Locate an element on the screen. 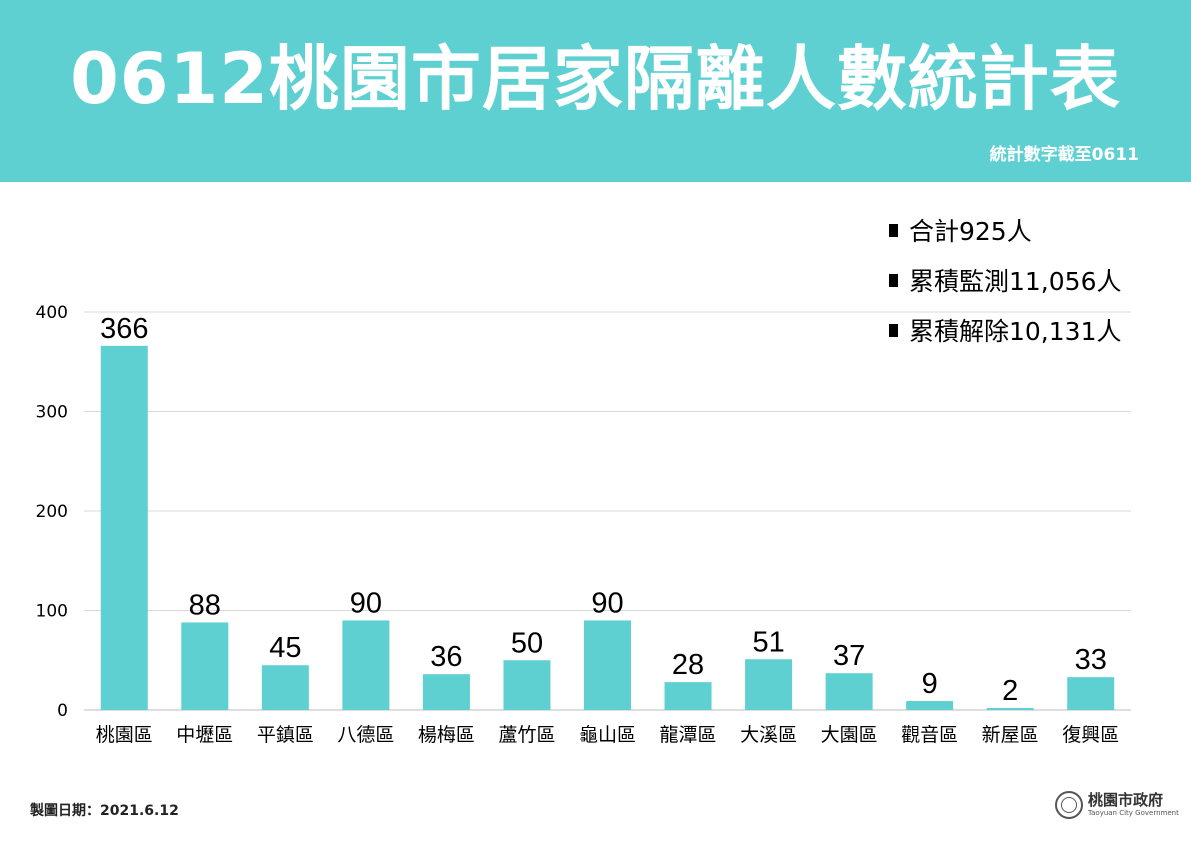  y-tick-label: 100 is located at coordinates (52, 612).